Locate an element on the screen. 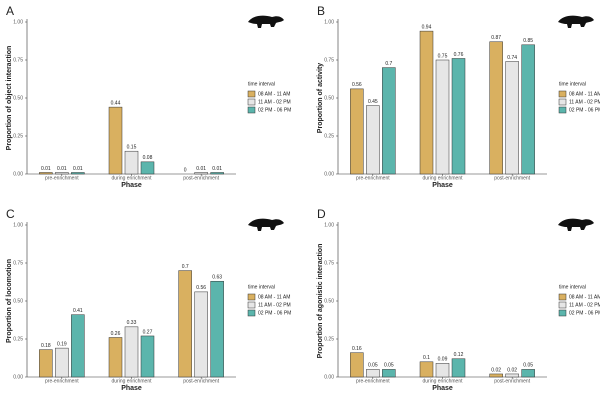 The image size is (600, 394). panel-label: A is located at coordinates (10, 11).